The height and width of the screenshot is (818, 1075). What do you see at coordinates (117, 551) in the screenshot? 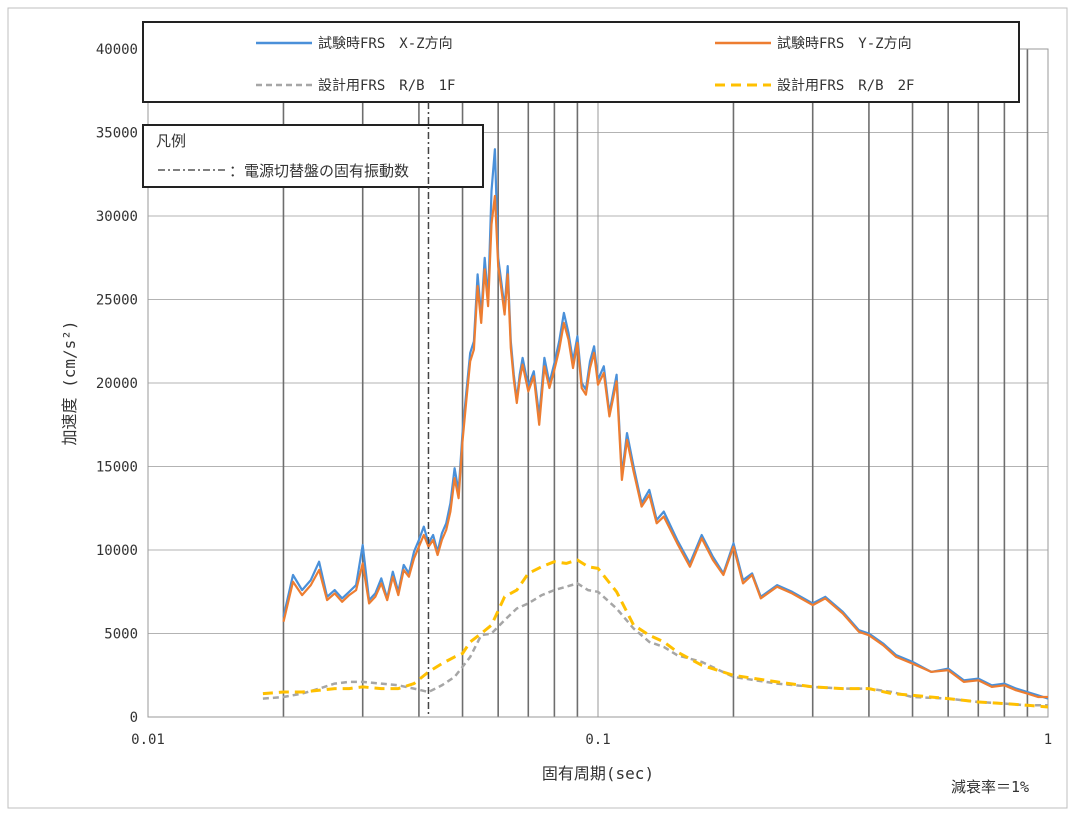
I see `y-tick-label-2: 10000` at bounding box center [117, 551].